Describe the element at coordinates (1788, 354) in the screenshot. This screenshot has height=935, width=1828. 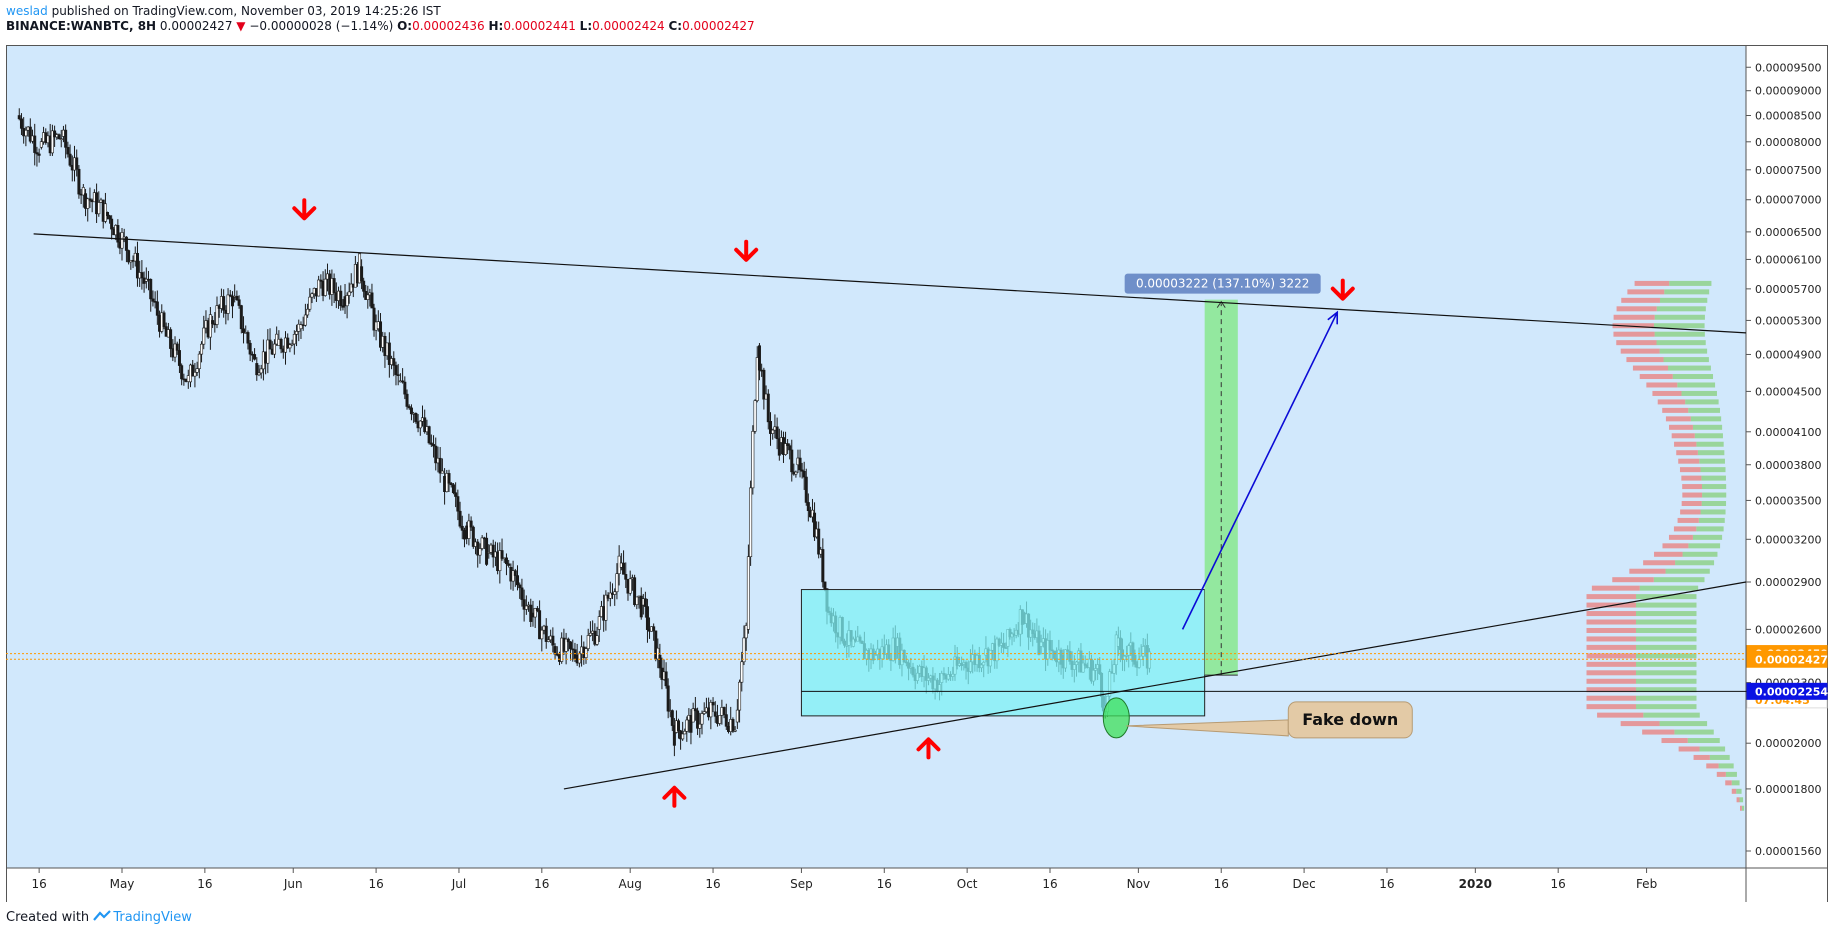
I see `price-tick-label: 0.00004900` at that location.